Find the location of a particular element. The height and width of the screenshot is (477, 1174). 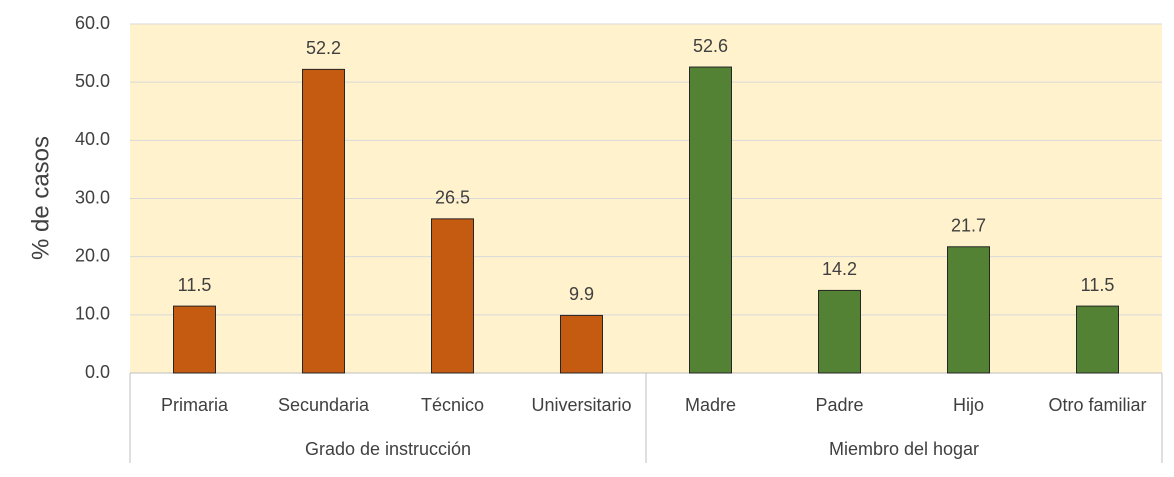

data-label: 52.2 is located at coordinates (323, 48).